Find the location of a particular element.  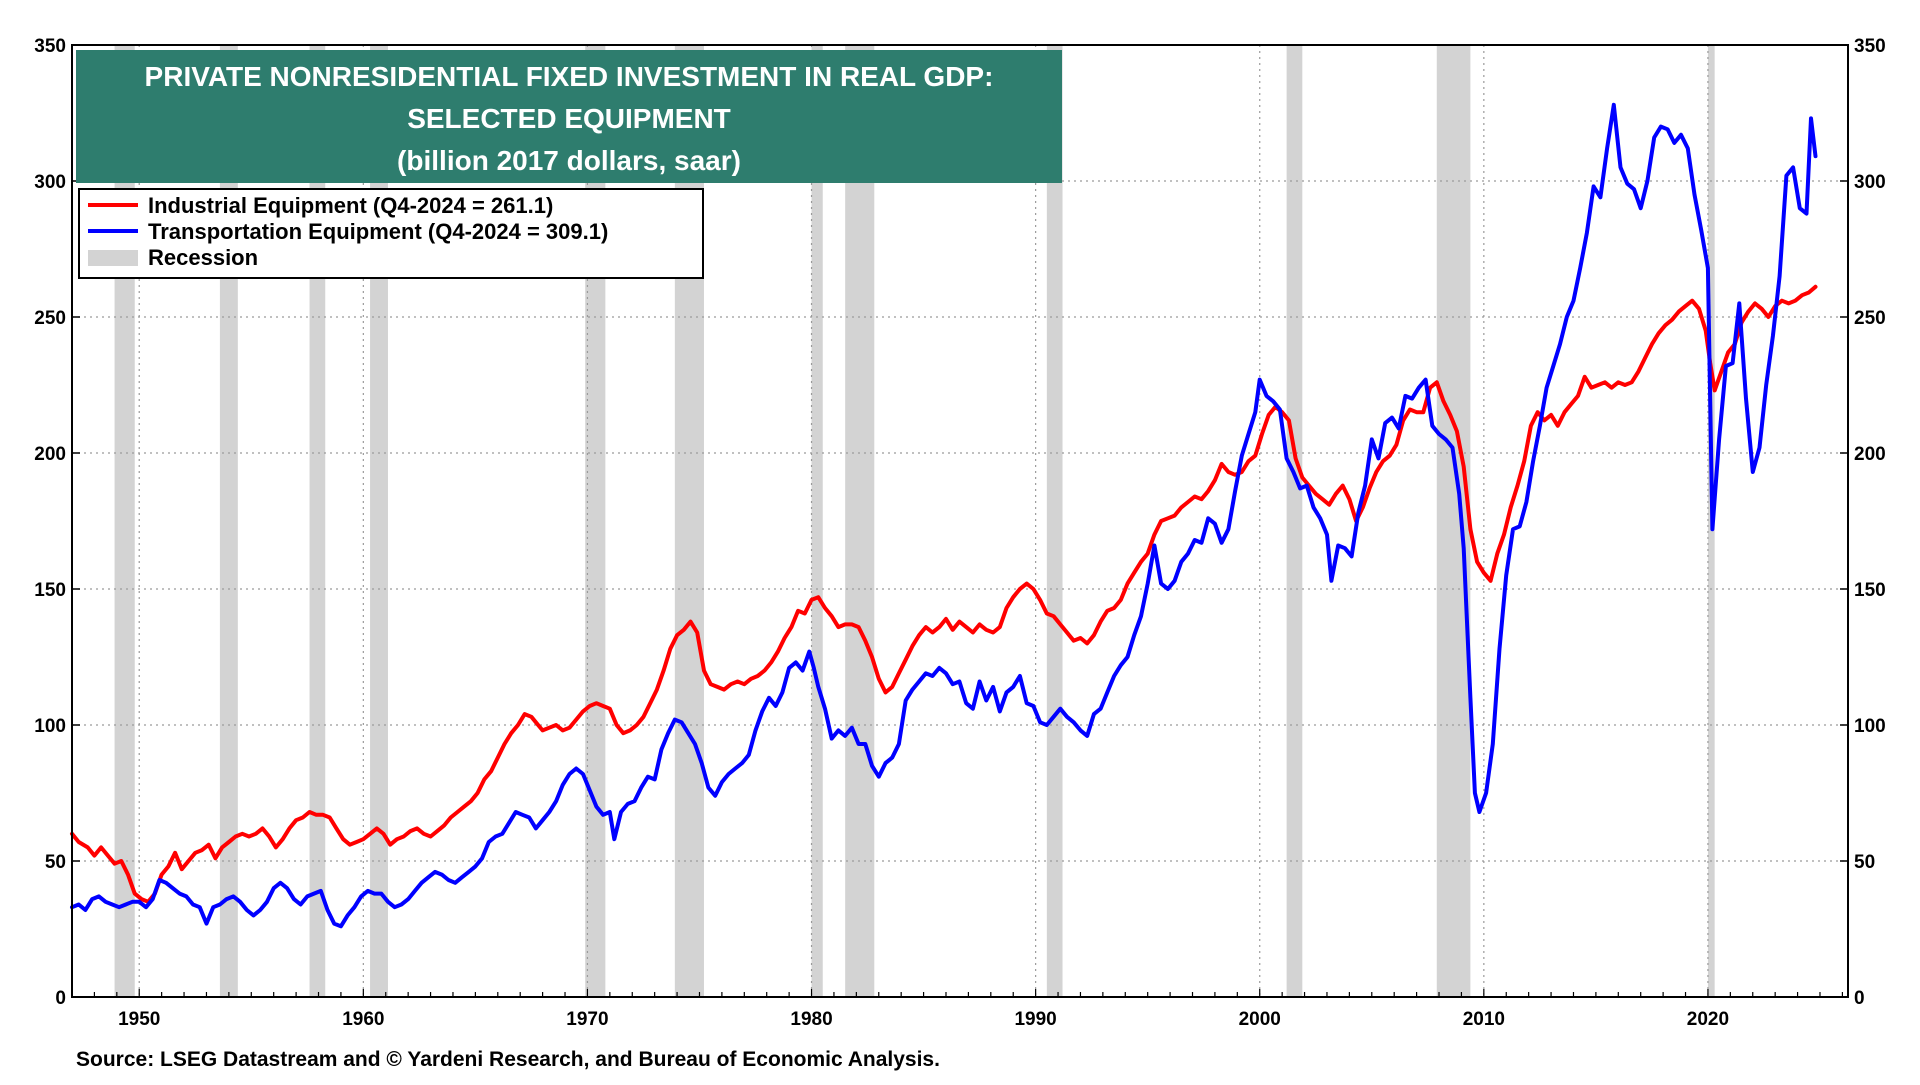

x-tick-label: 1960 is located at coordinates (363, 1019).